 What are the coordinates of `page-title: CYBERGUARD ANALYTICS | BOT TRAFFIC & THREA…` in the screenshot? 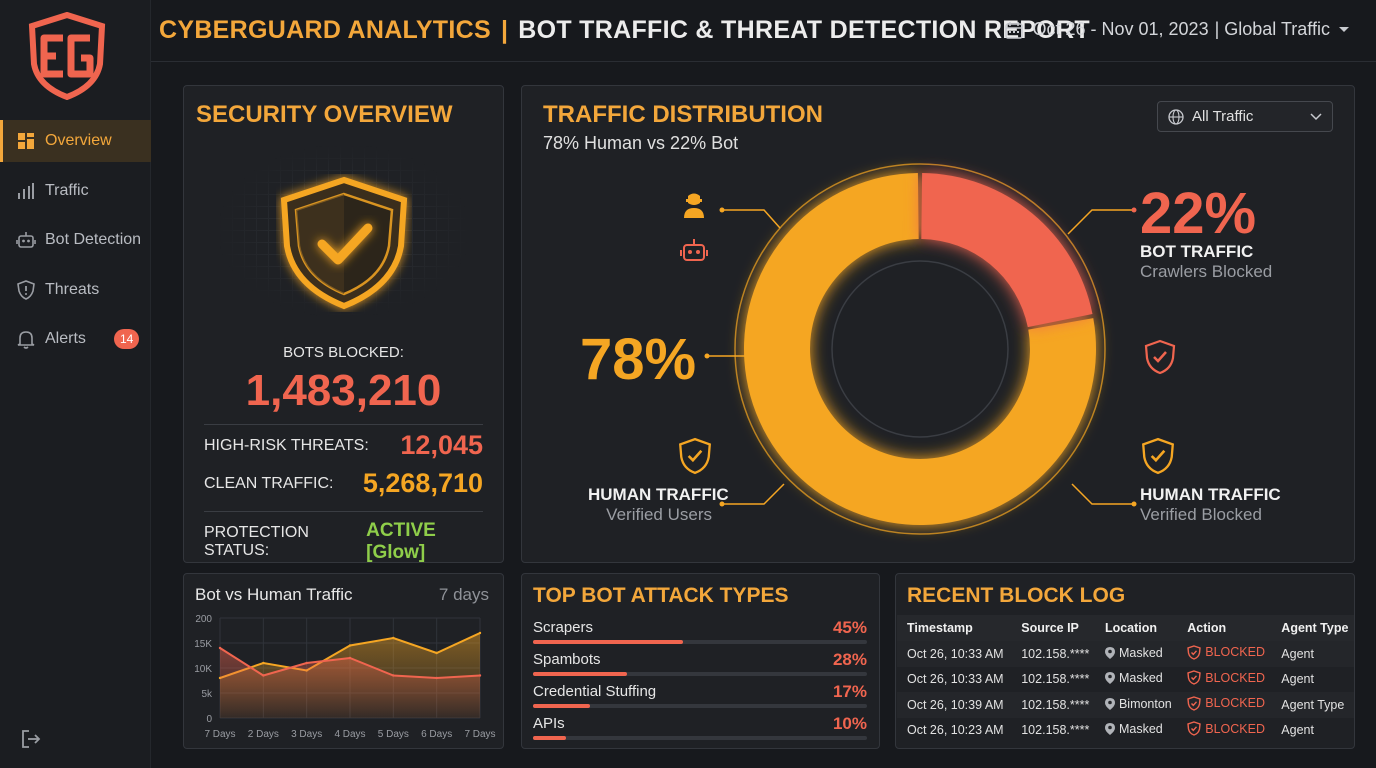 It's located at (624, 30).